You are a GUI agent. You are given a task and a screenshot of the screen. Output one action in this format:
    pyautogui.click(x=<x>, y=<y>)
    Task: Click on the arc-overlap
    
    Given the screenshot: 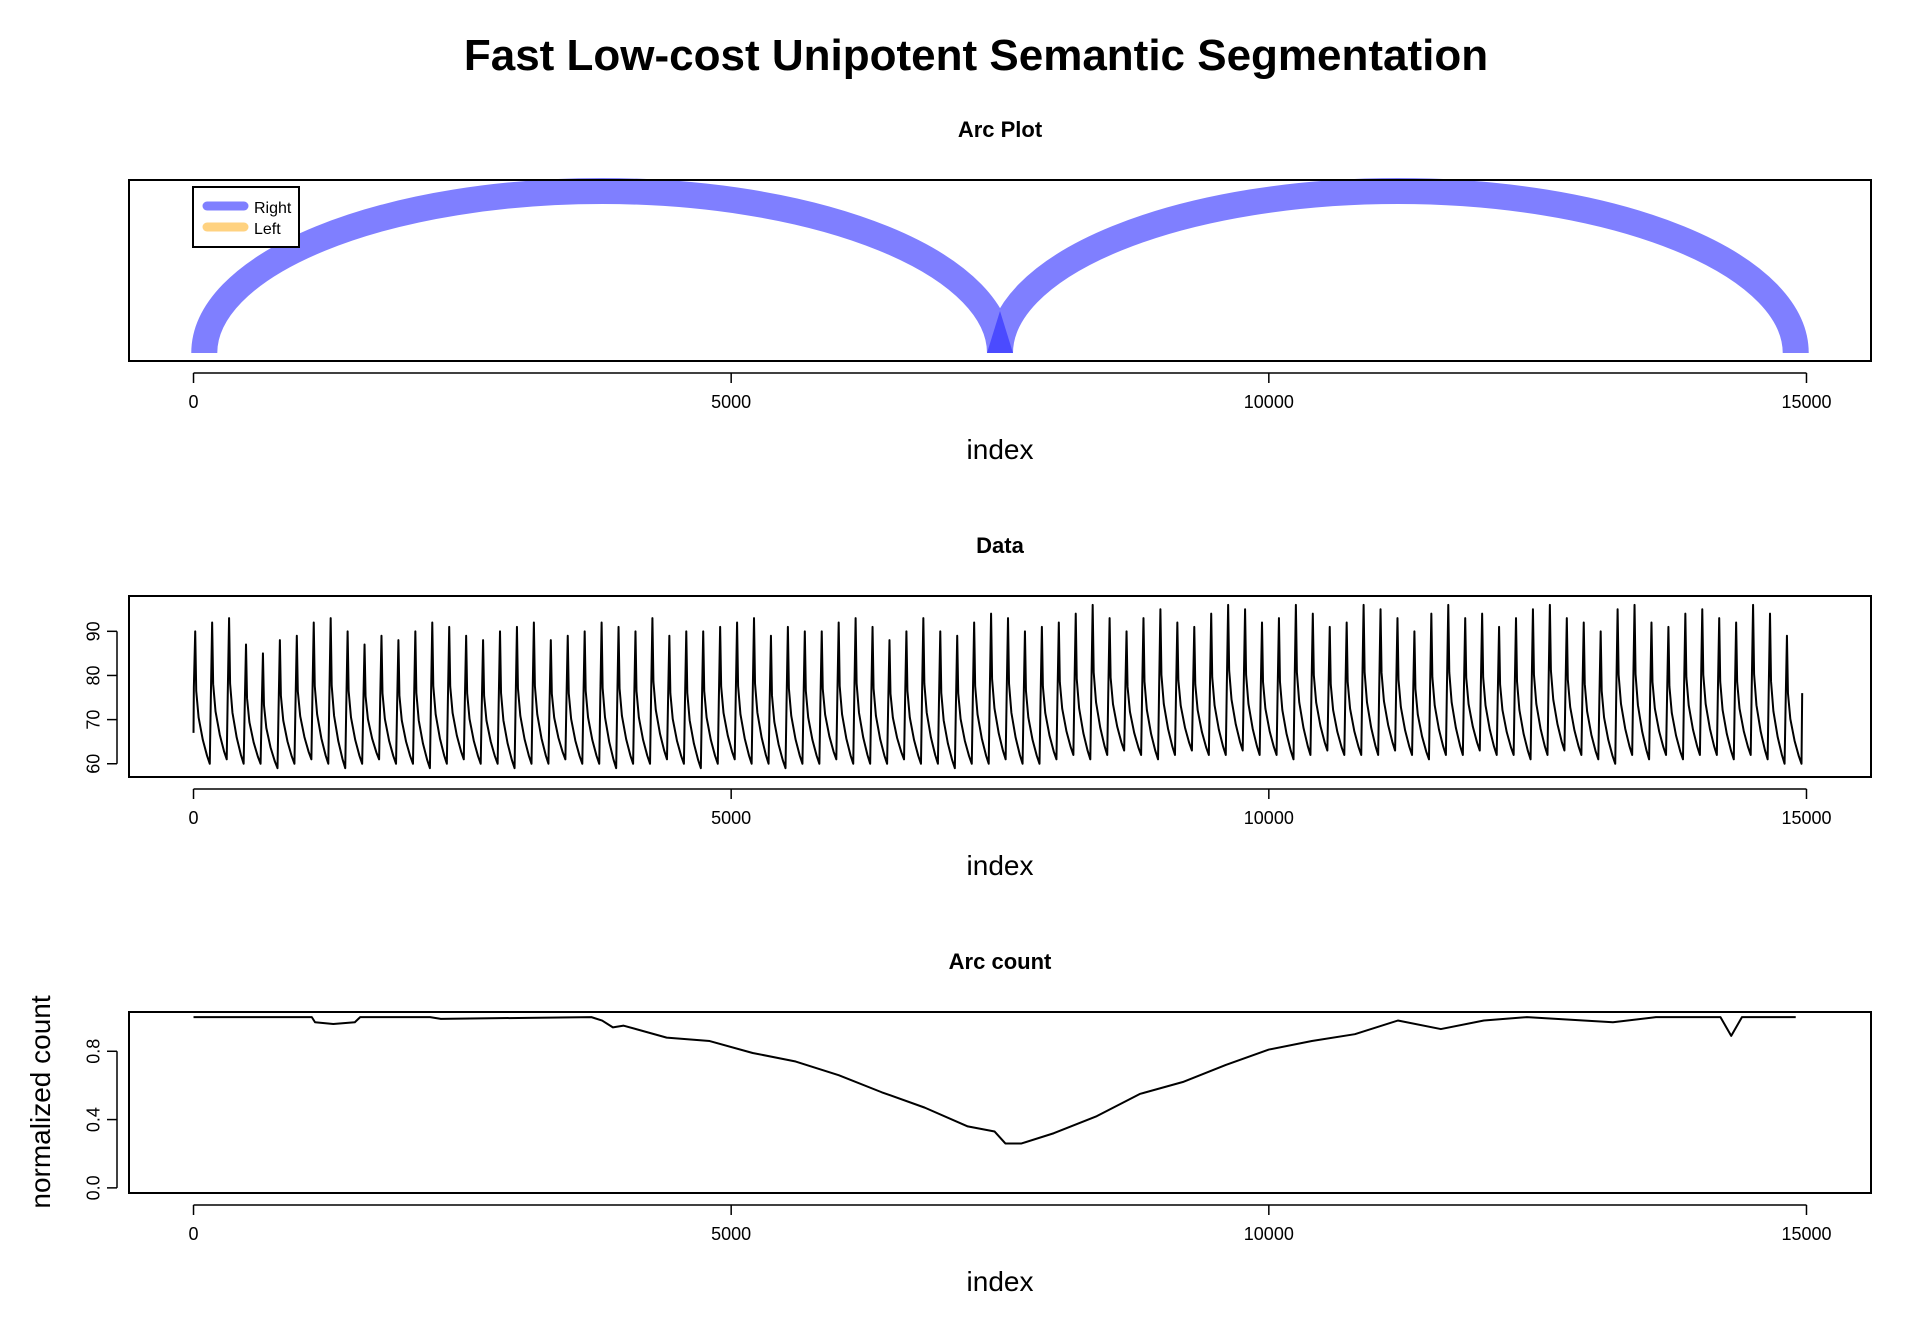 What is the action you would take?
    pyautogui.click(x=1000, y=332)
    